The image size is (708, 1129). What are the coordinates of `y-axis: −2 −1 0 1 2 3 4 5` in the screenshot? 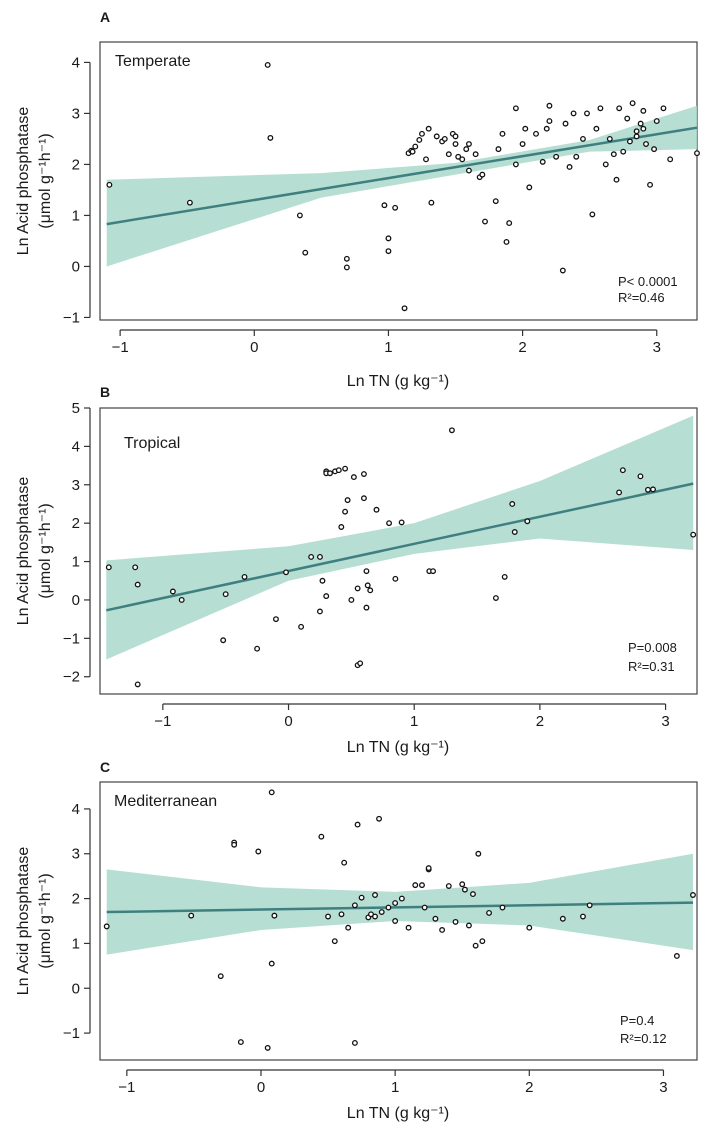 It's located at (77, 543).